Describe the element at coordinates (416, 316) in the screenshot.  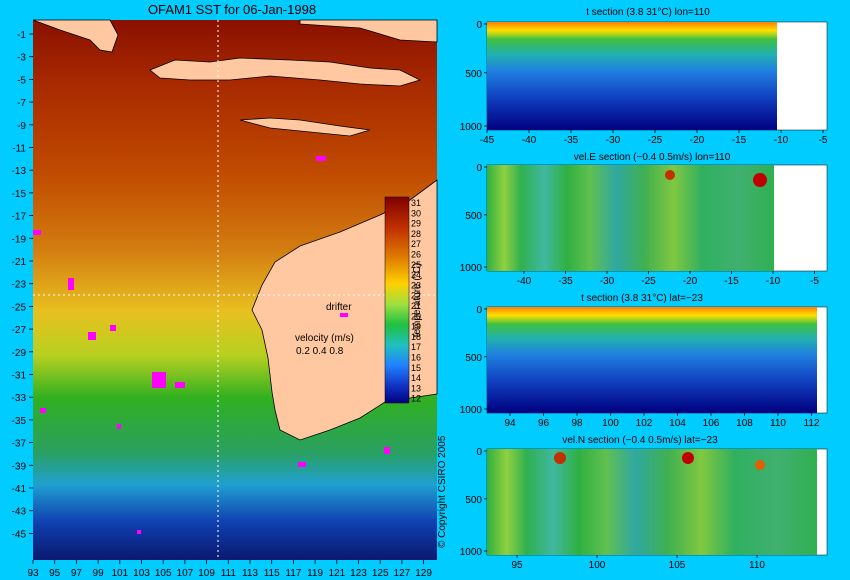
I see `colorbar-tick-label: 20` at that location.